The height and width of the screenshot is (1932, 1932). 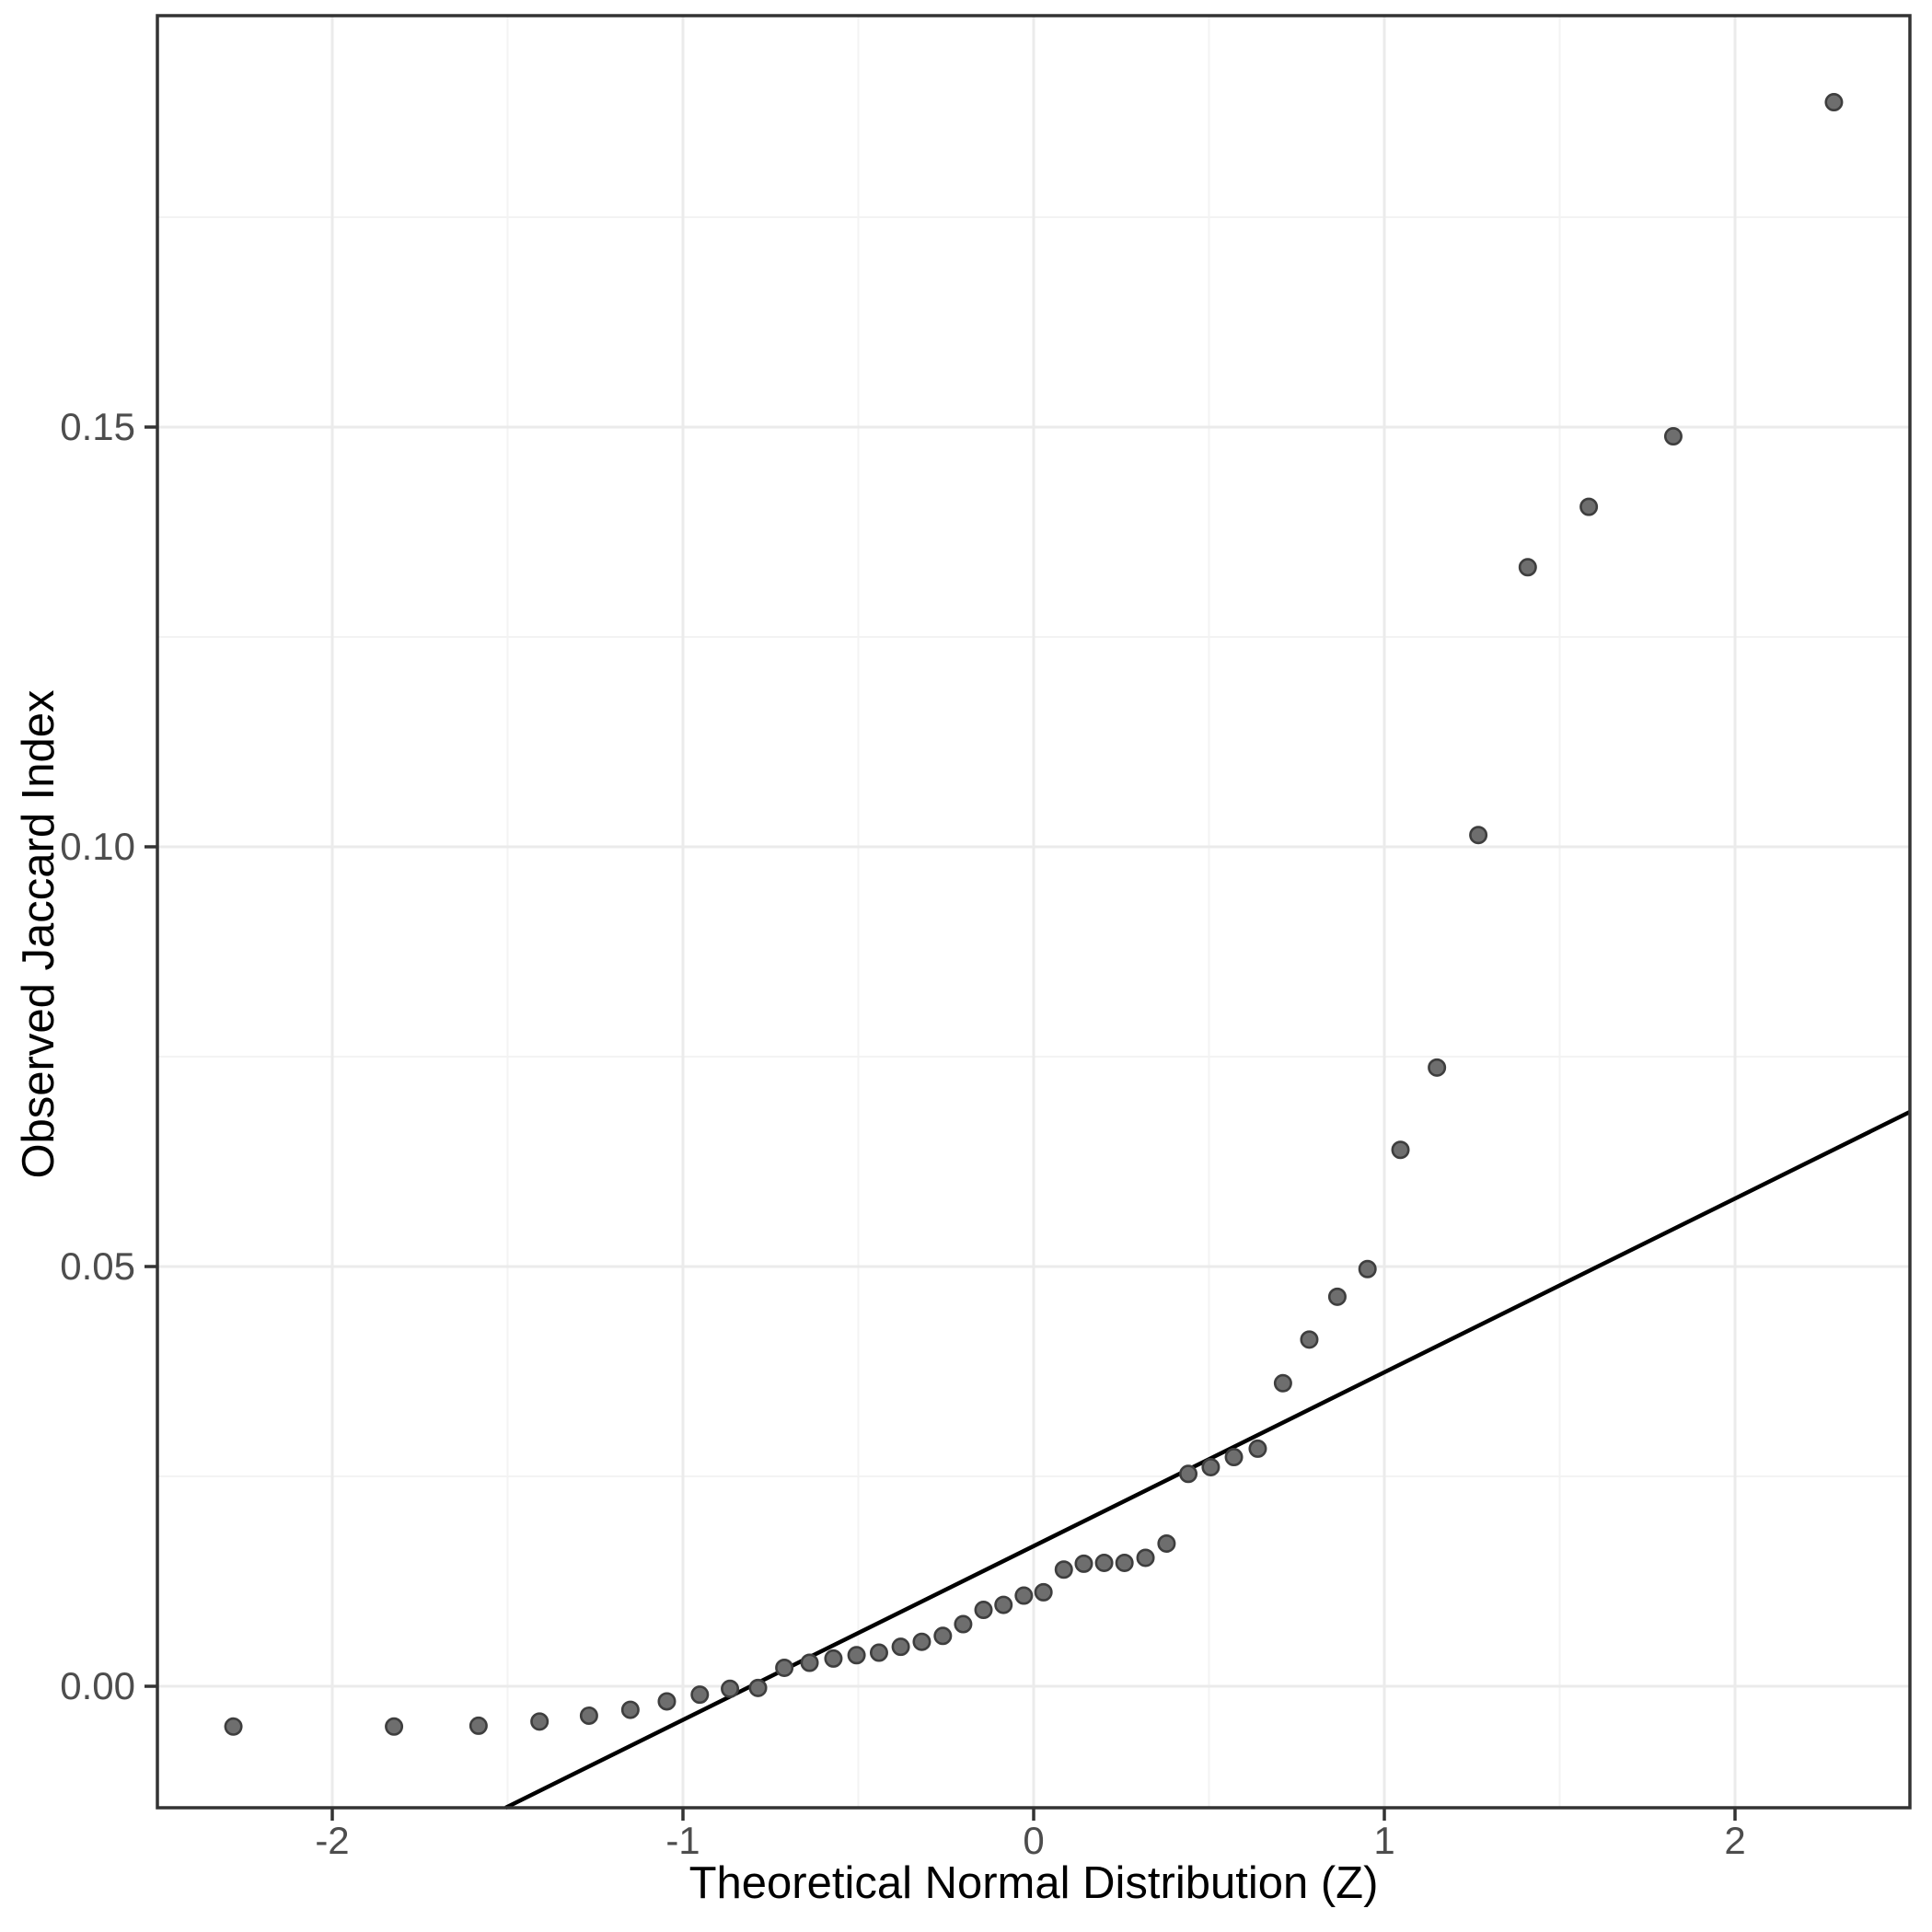 I want to click on y-tick-label: 0.00, so click(x=98, y=1686).